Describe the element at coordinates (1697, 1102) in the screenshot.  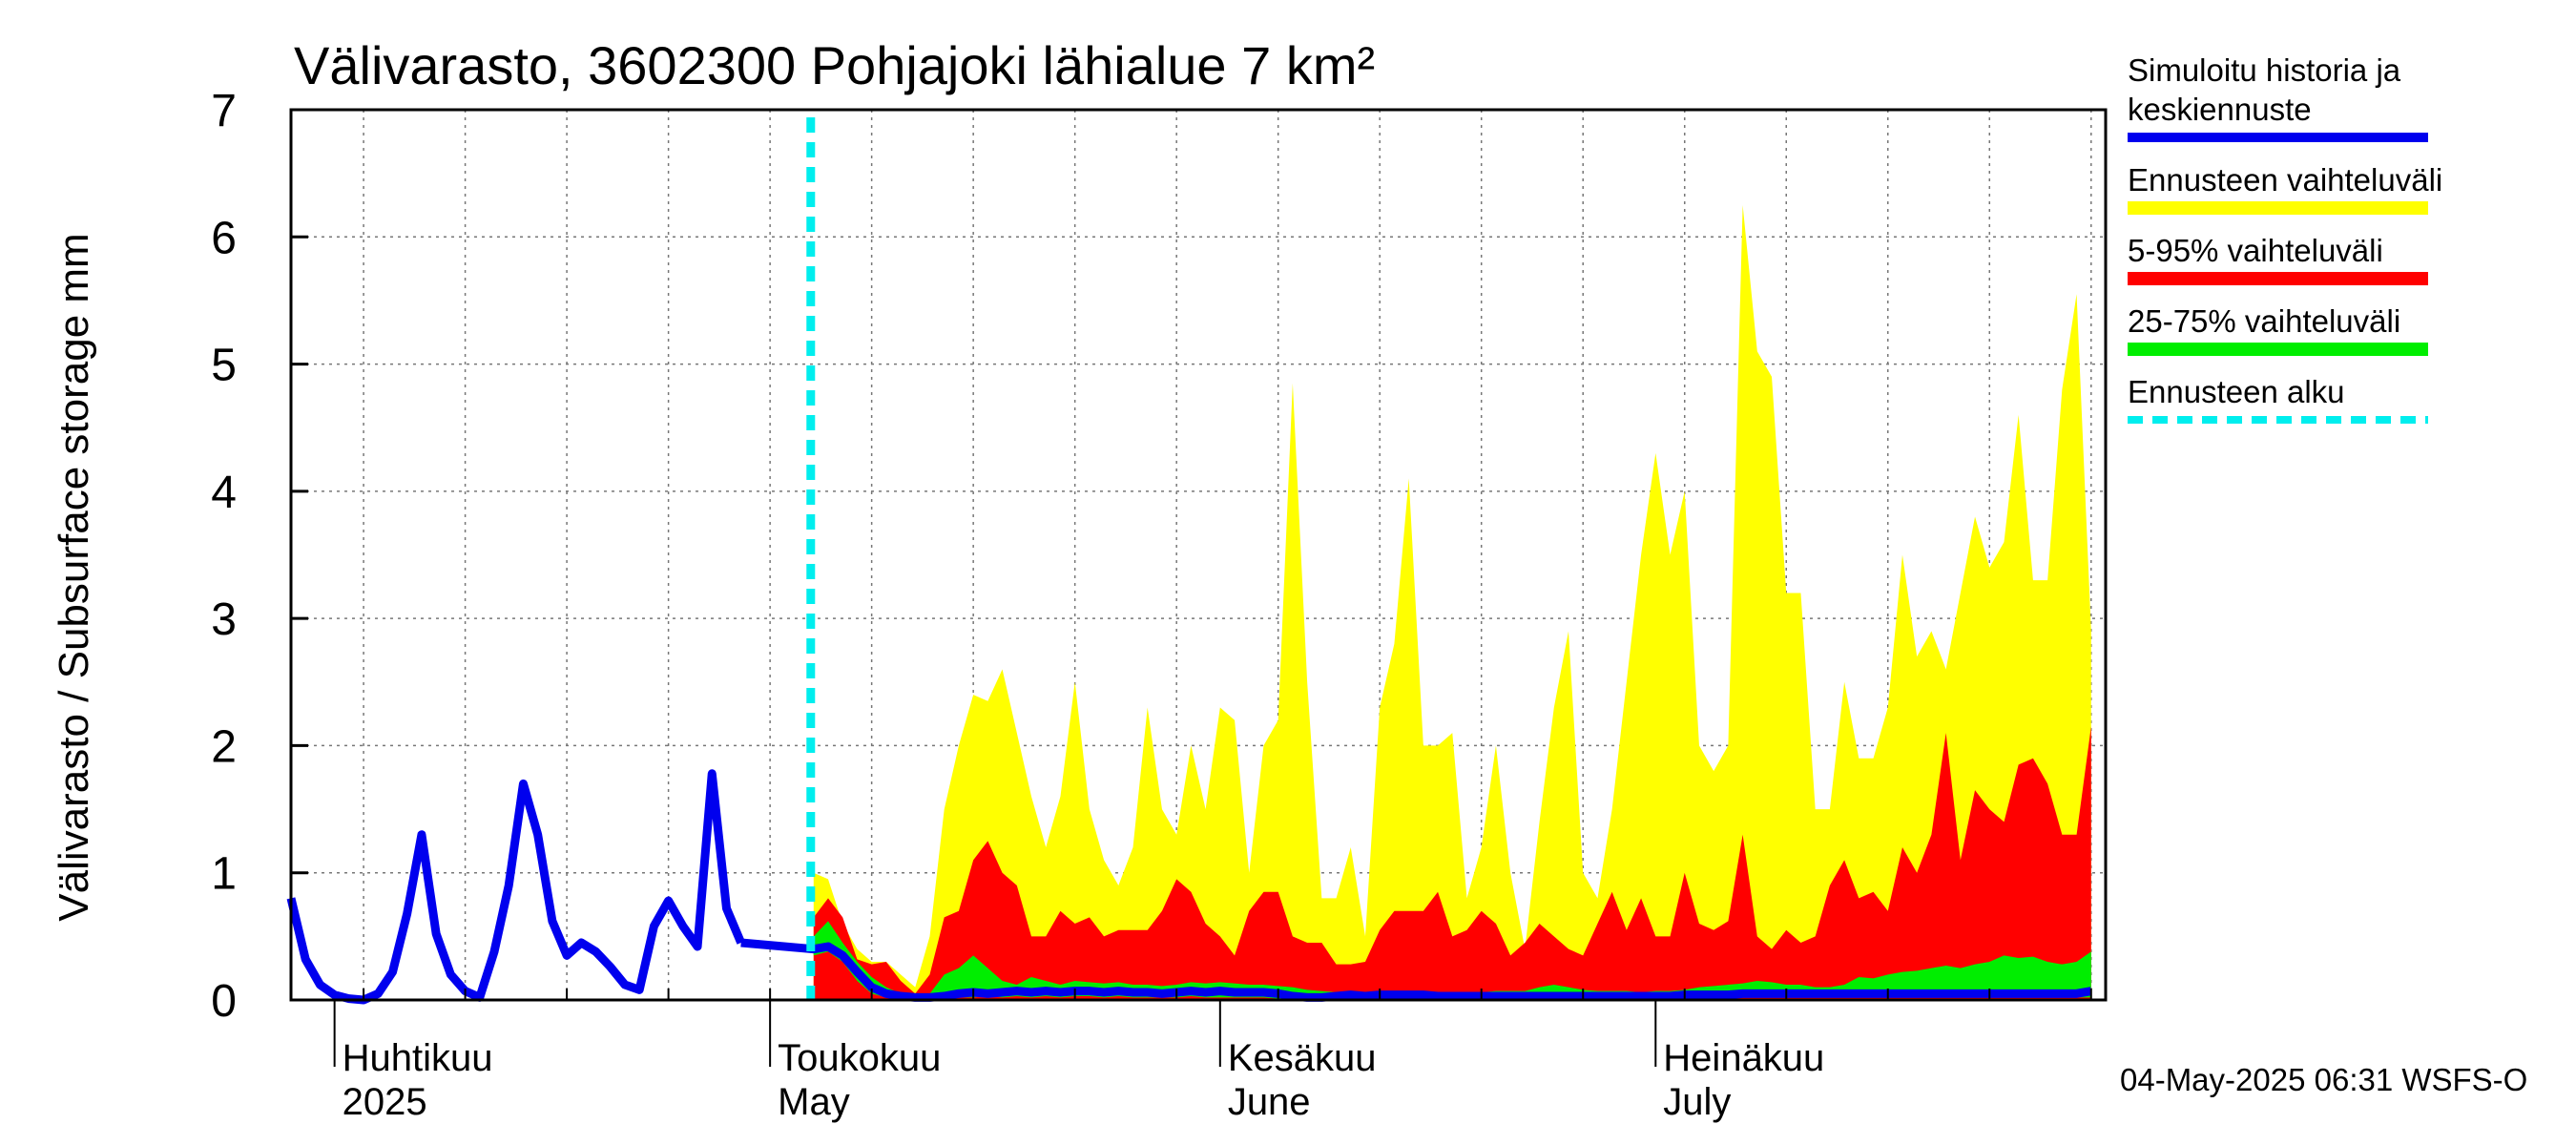
I see `month-label-en: July` at that location.